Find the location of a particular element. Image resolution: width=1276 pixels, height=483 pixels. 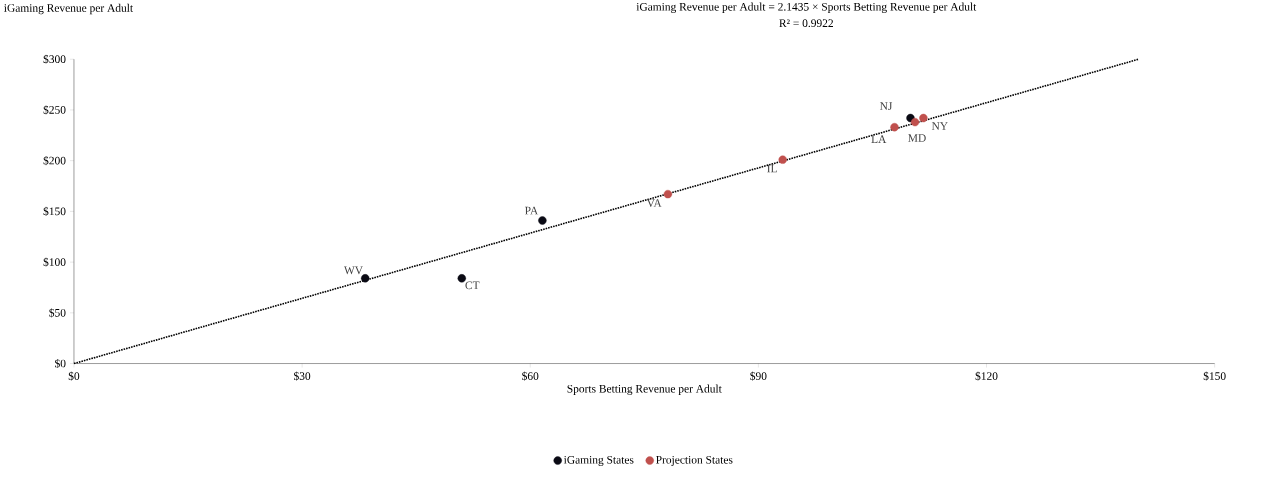

x-tick-label: $30 is located at coordinates (302, 376).